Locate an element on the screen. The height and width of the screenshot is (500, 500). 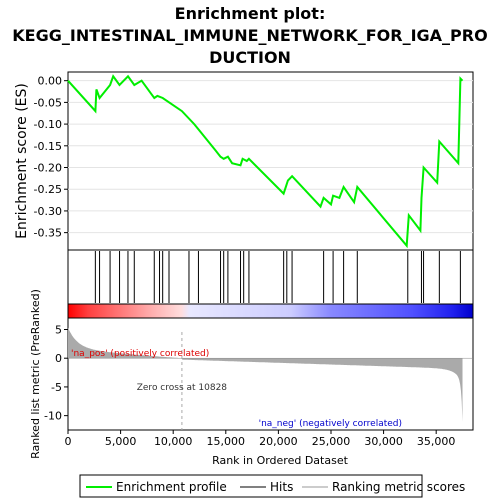
es-y-axis-label: Enrichment score (ES) is located at coordinates (22, 161).